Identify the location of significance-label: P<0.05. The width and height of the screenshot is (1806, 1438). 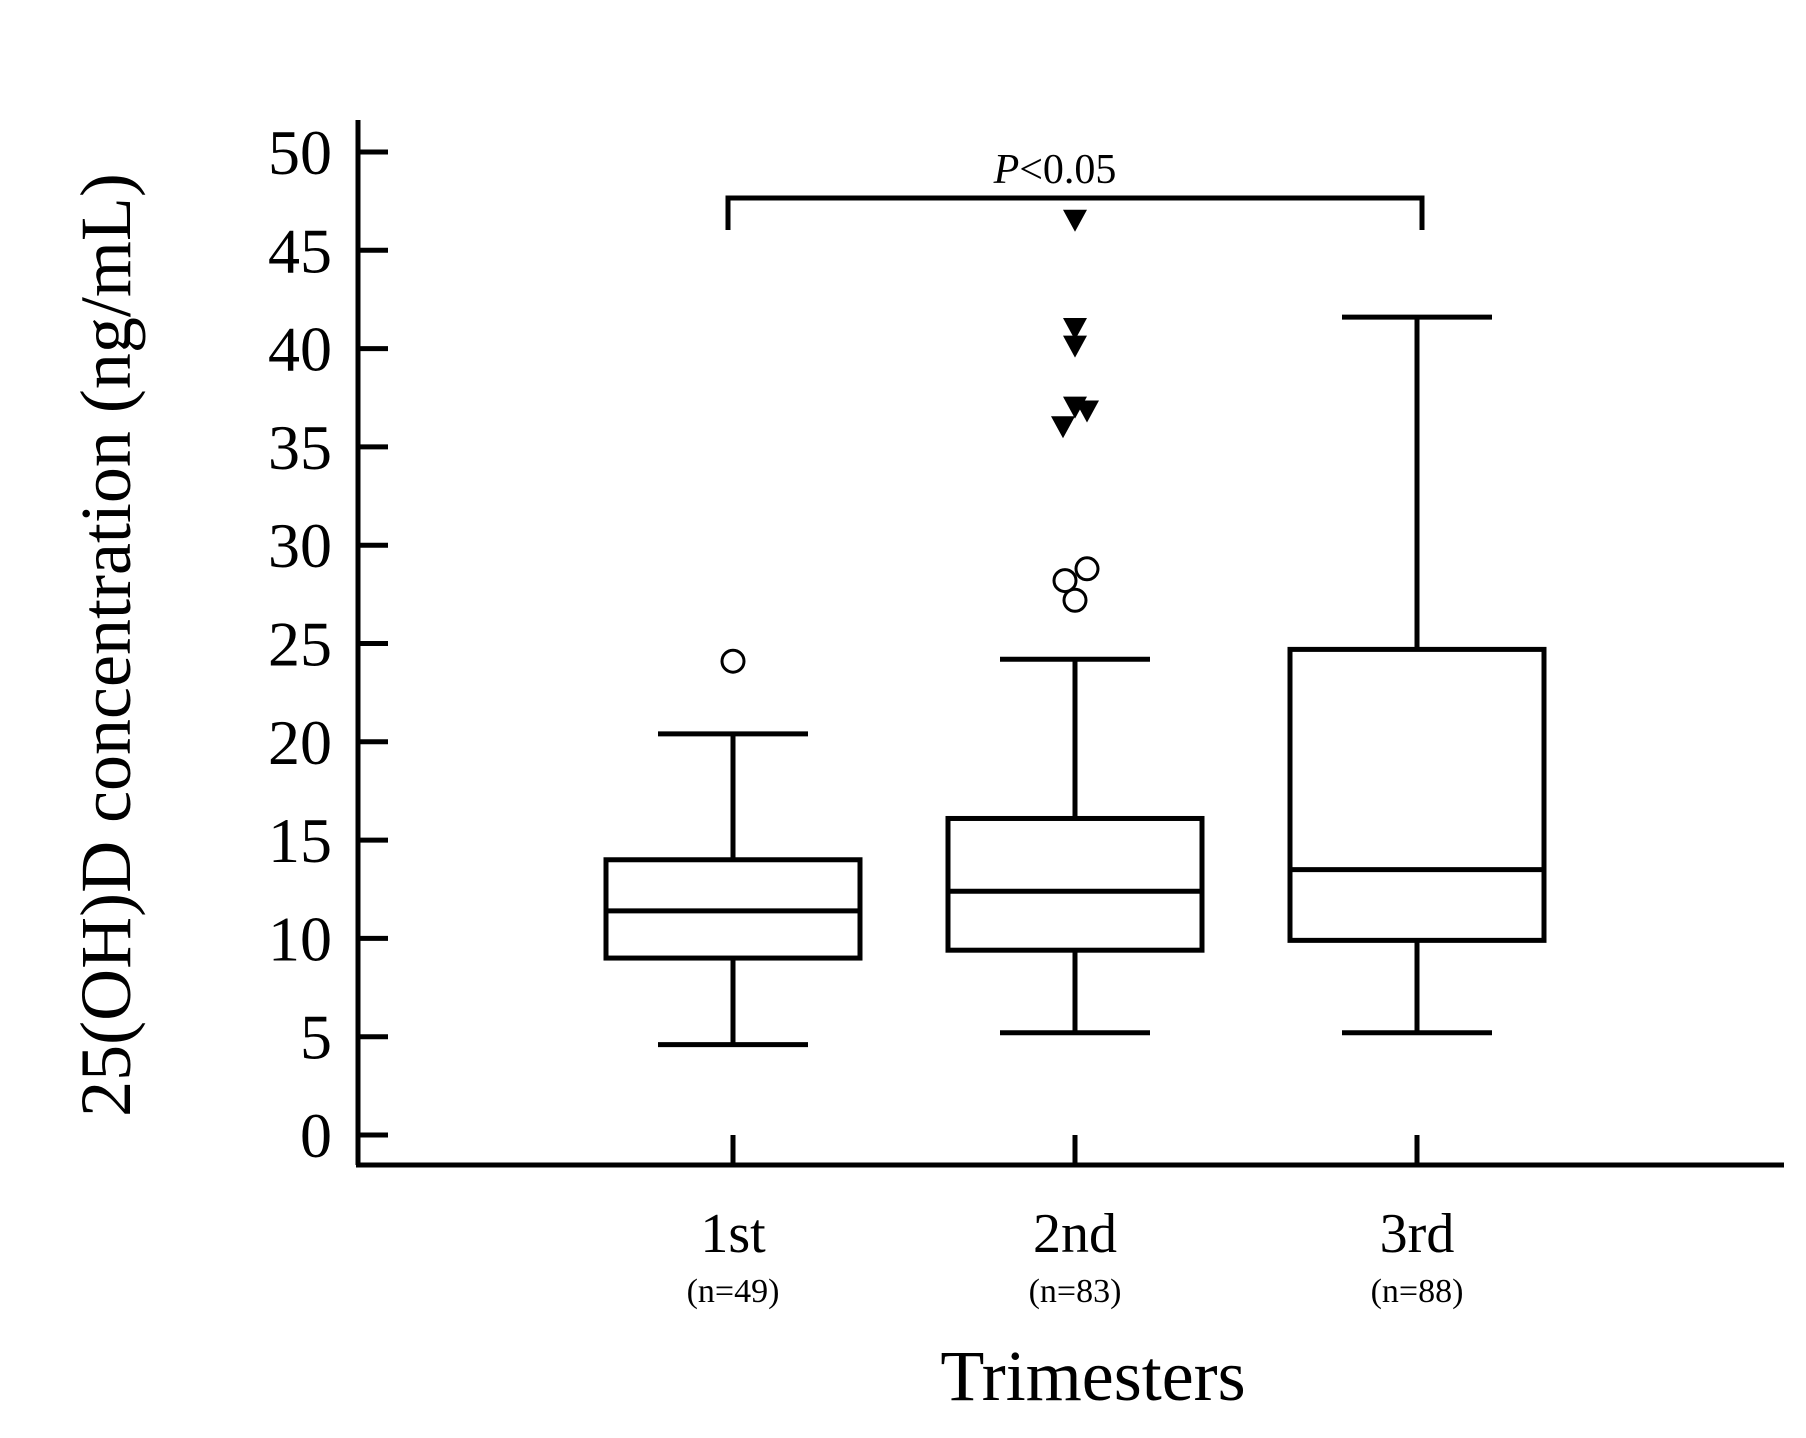
(1055, 170).